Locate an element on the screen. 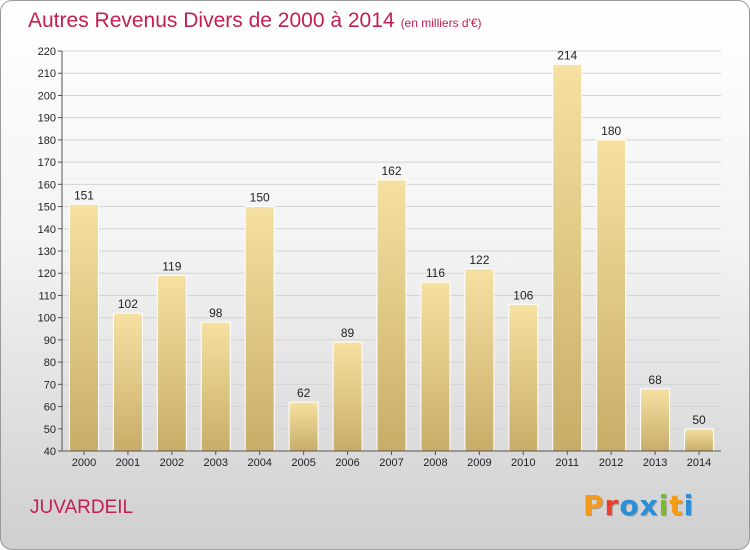 This screenshot has height=550, width=750. logo-letter: r is located at coordinates (612, 505).